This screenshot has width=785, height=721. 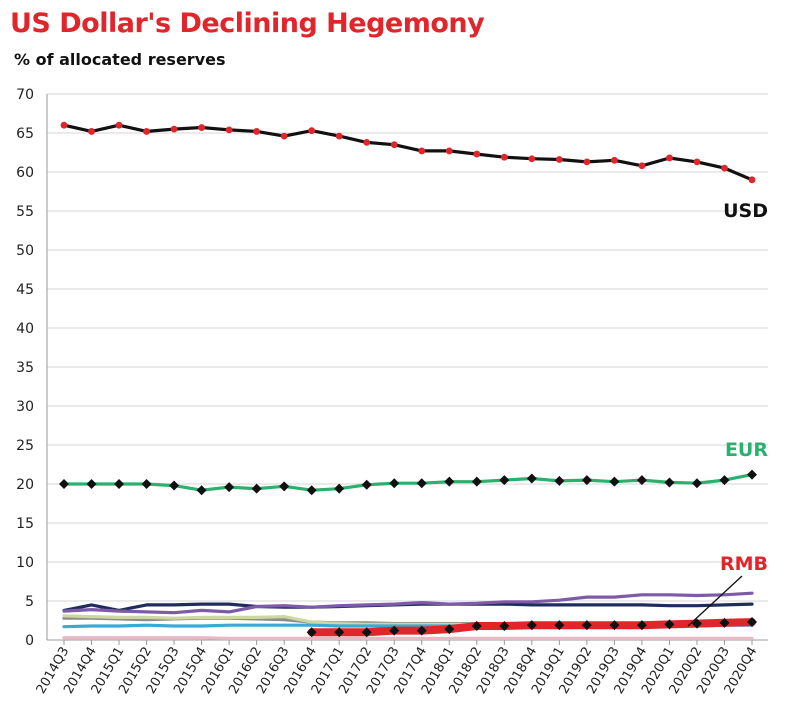 I want to click on y-tick-label: 60, so click(x=25, y=173).